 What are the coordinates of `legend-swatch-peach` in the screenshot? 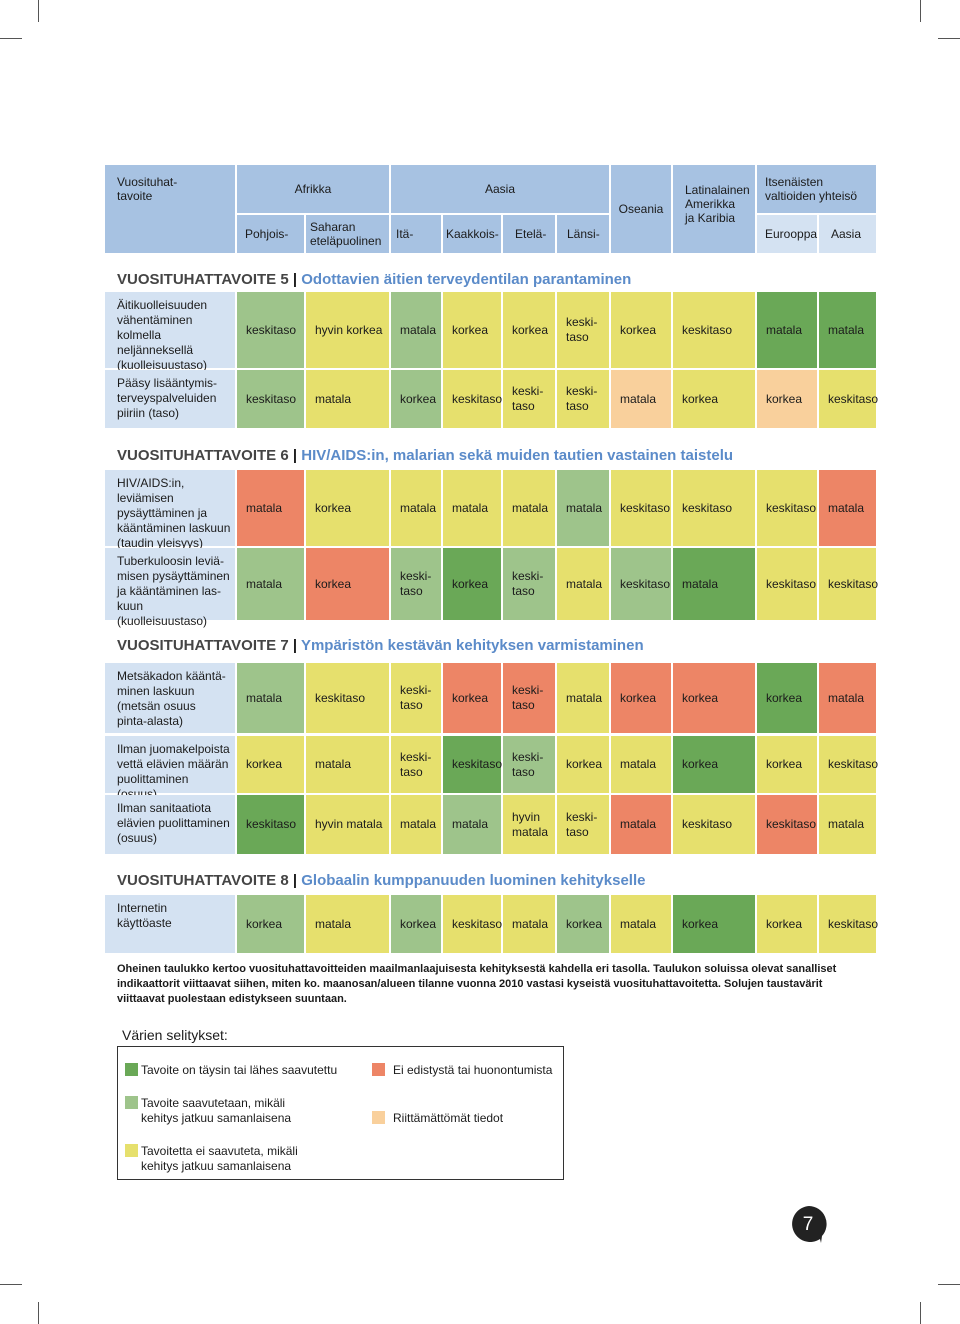 It's located at (378, 1117).